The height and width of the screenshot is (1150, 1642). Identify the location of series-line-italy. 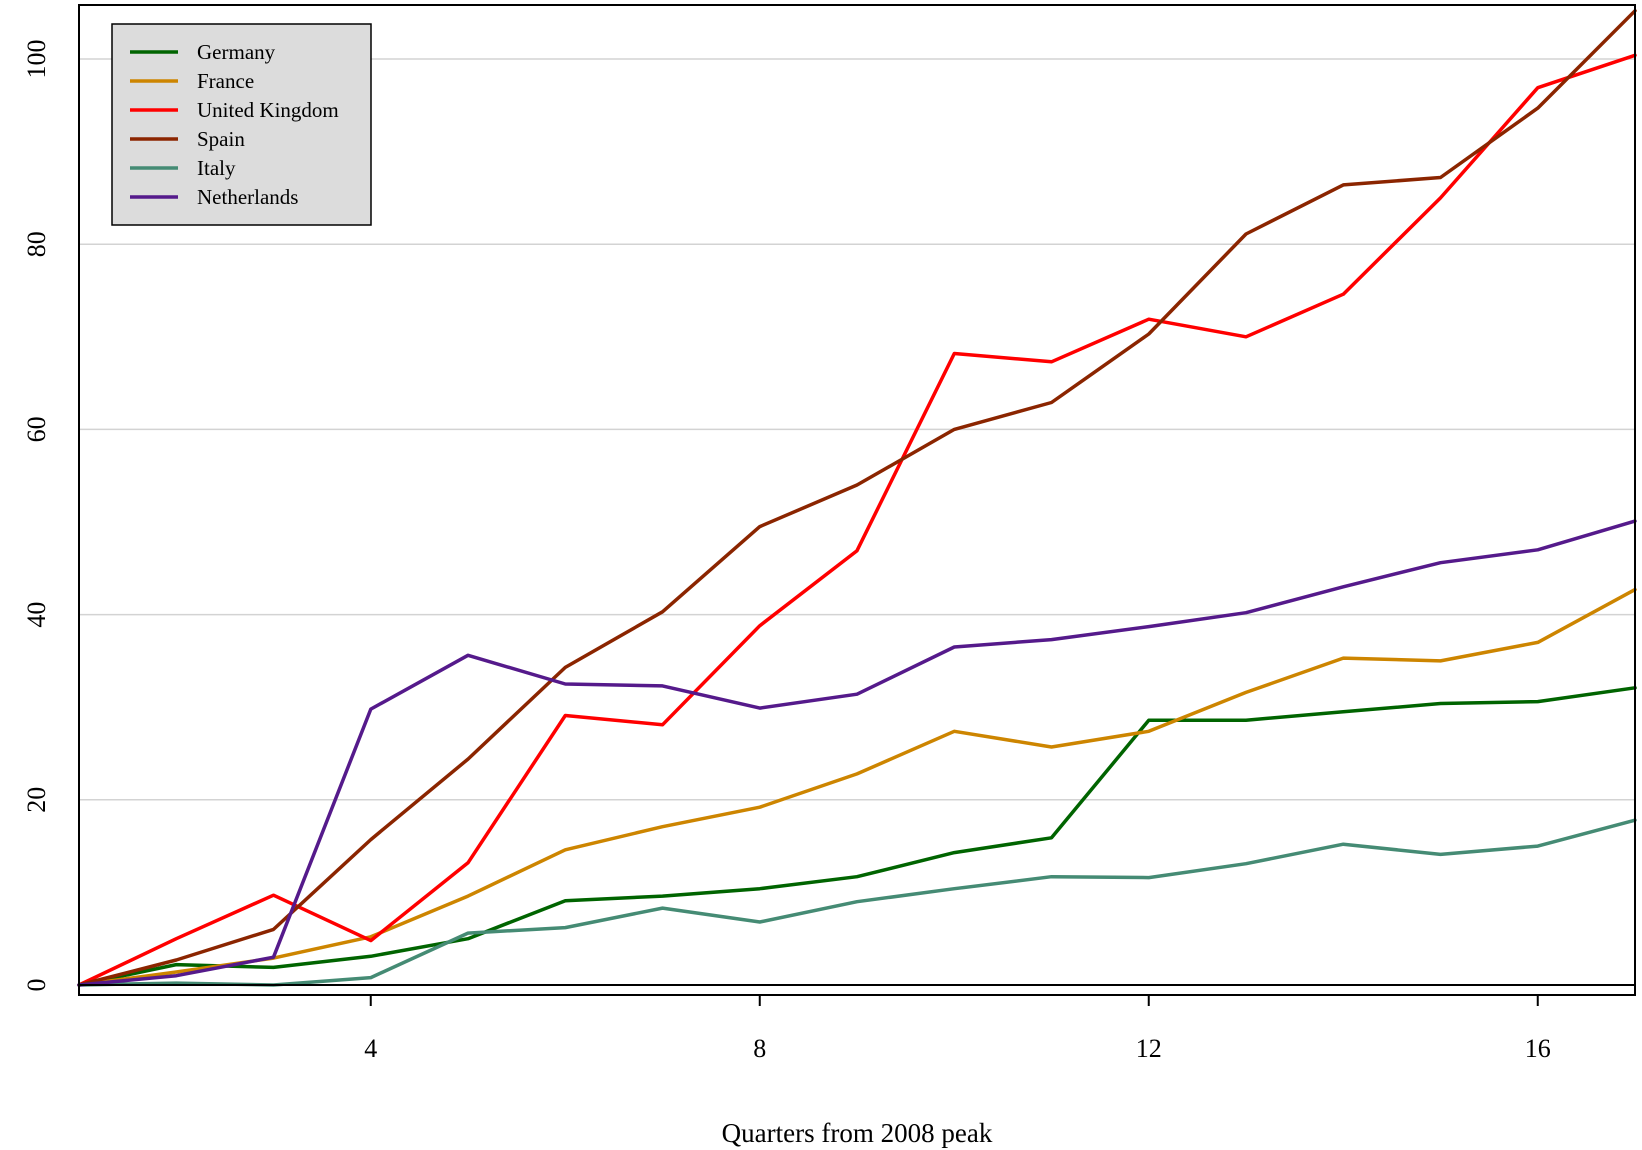
(857, 902).